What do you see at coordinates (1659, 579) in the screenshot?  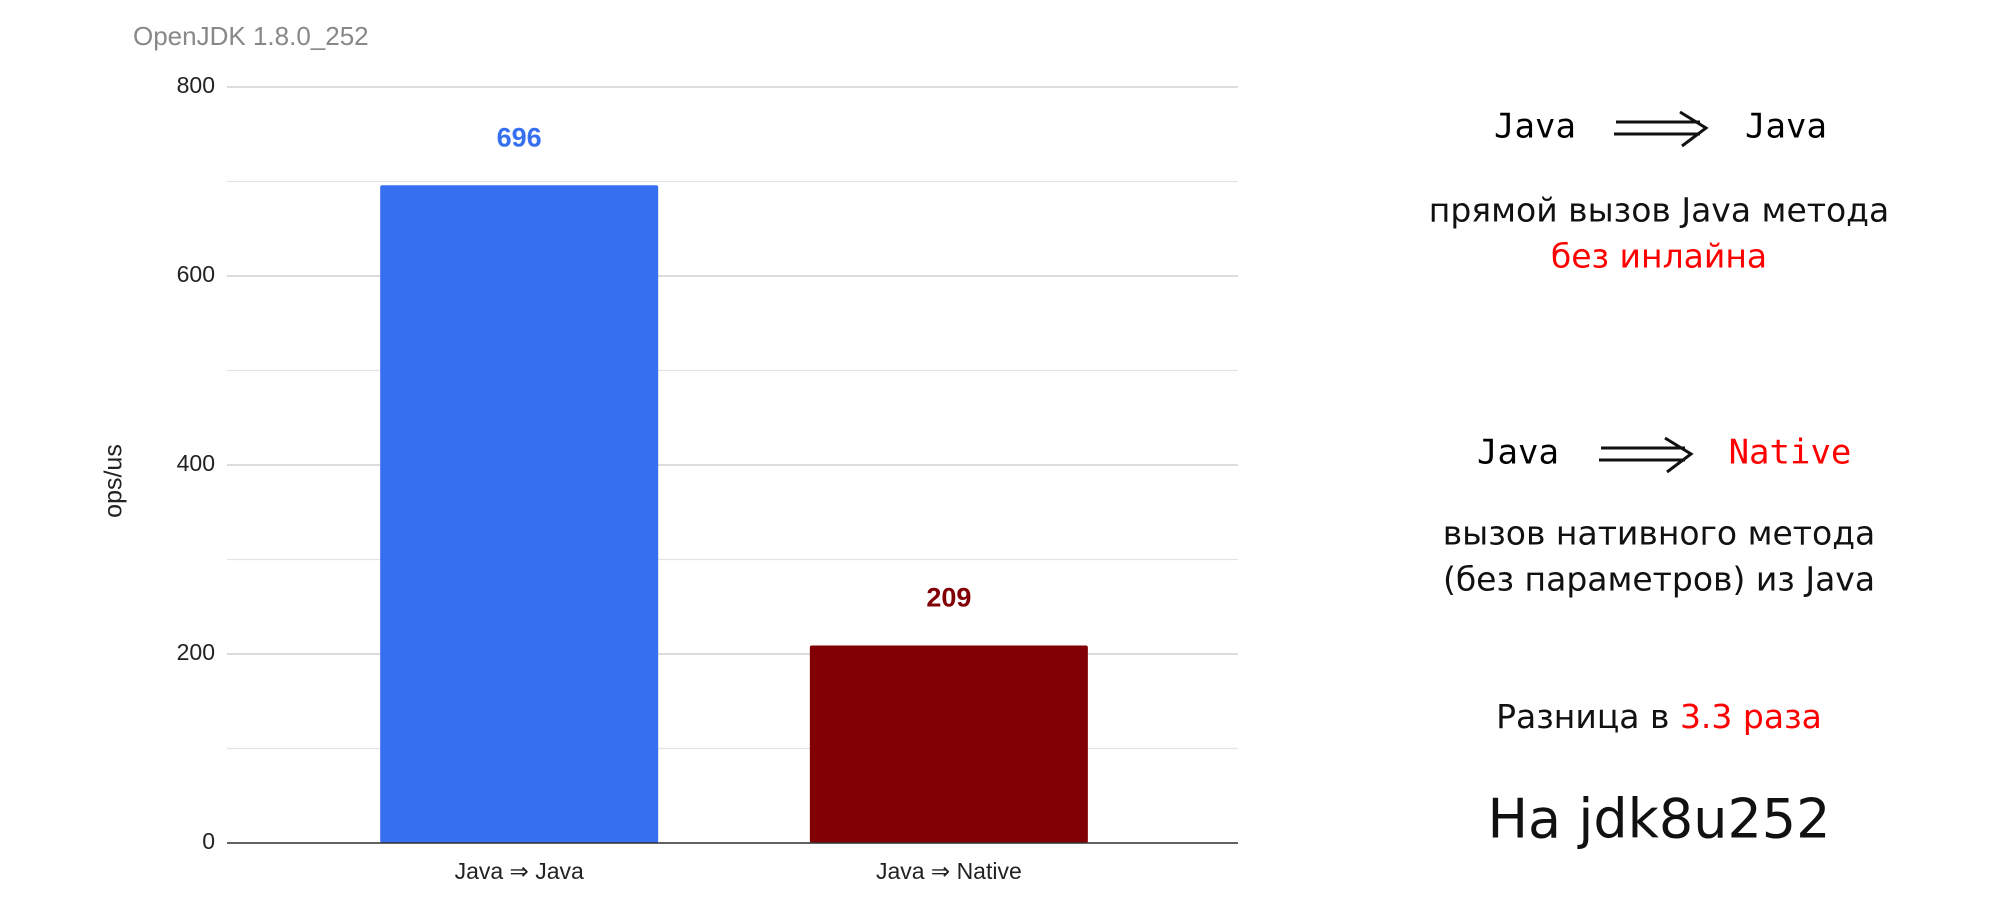 I see `note-line: (без параметров) из Java` at bounding box center [1659, 579].